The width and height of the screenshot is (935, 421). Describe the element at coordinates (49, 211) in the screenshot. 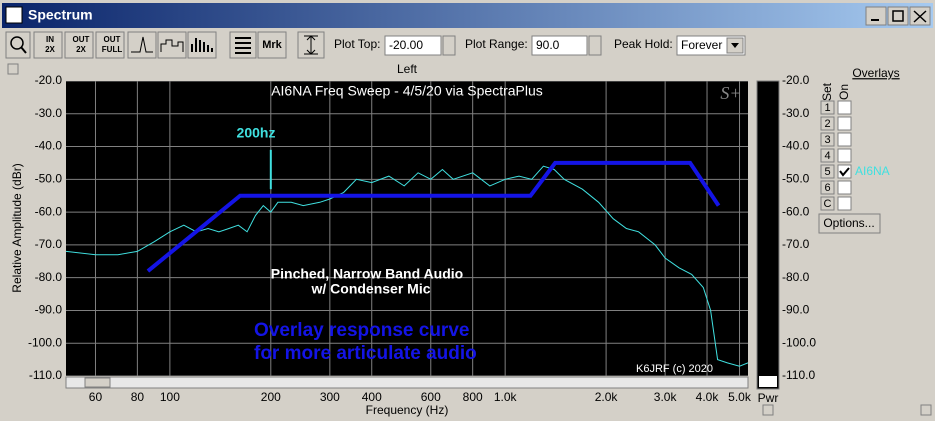

I see `y-tick-label: -60.0` at that location.